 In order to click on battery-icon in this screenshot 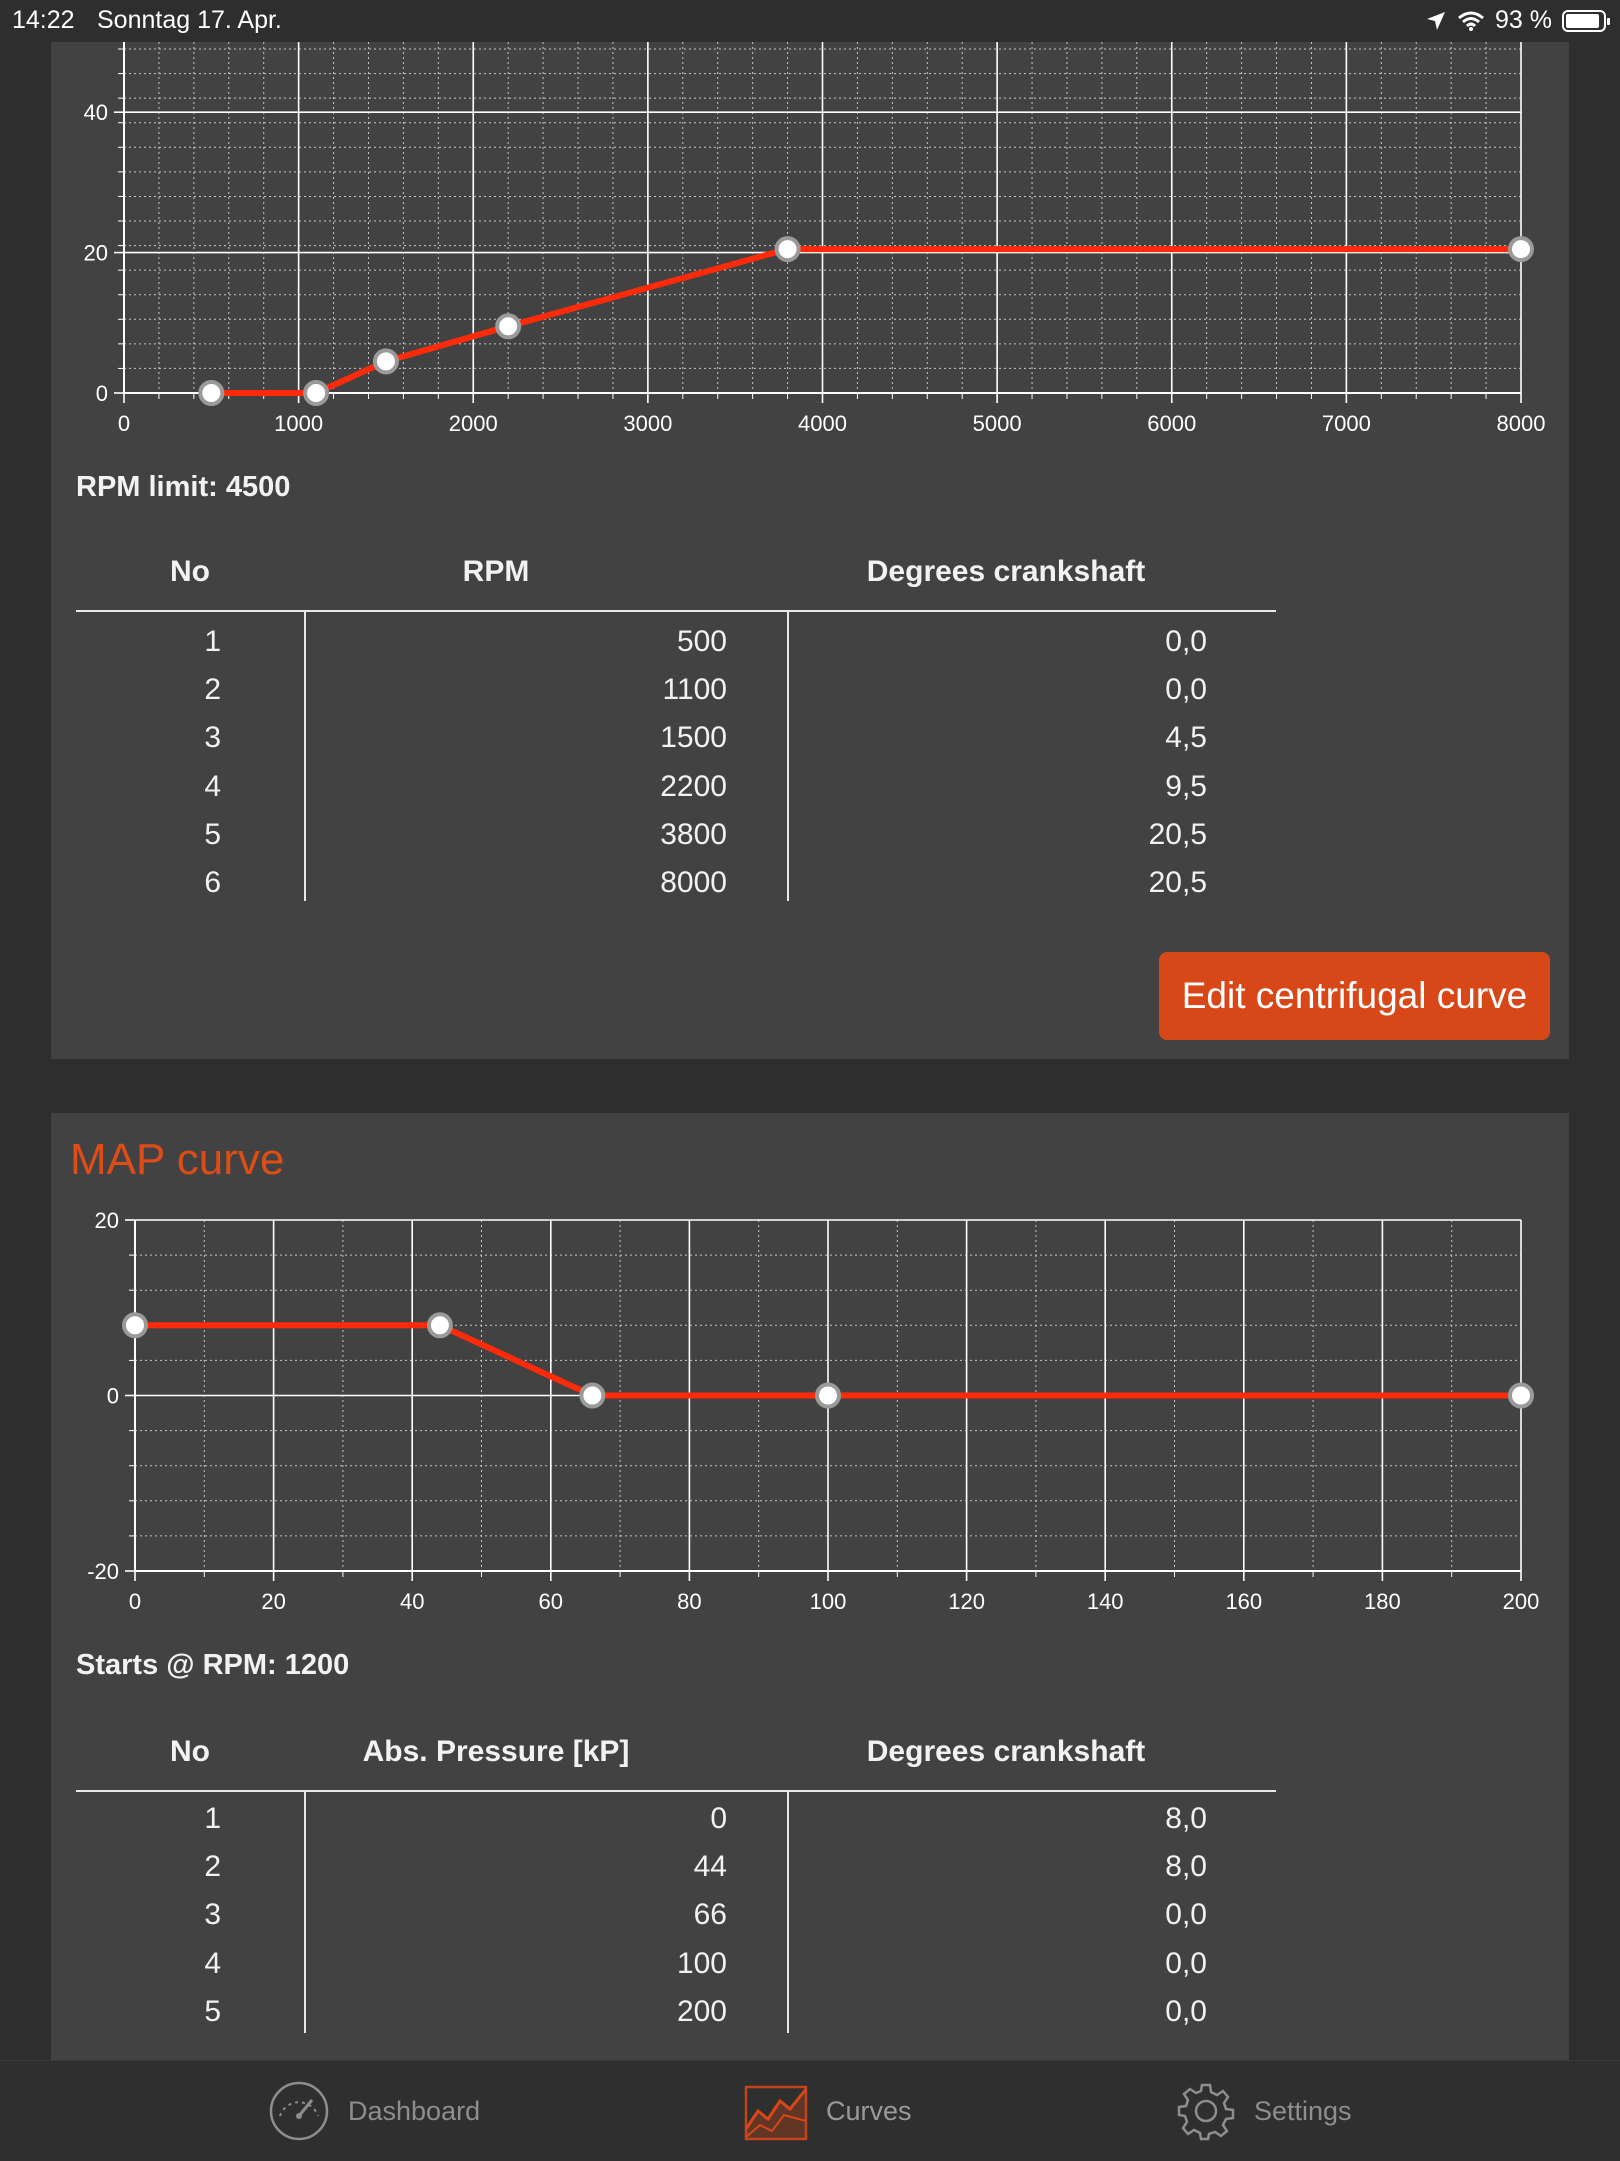, I will do `click(1586, 20)`.